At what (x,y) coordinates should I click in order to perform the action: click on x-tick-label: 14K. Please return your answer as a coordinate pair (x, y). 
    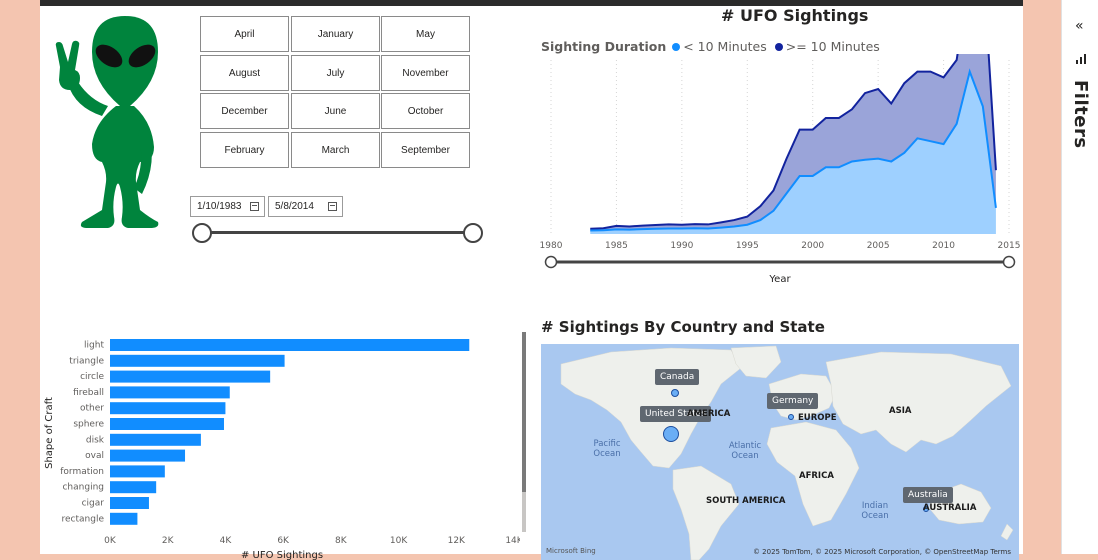
    Looking at the image, I should click on (512, 541).